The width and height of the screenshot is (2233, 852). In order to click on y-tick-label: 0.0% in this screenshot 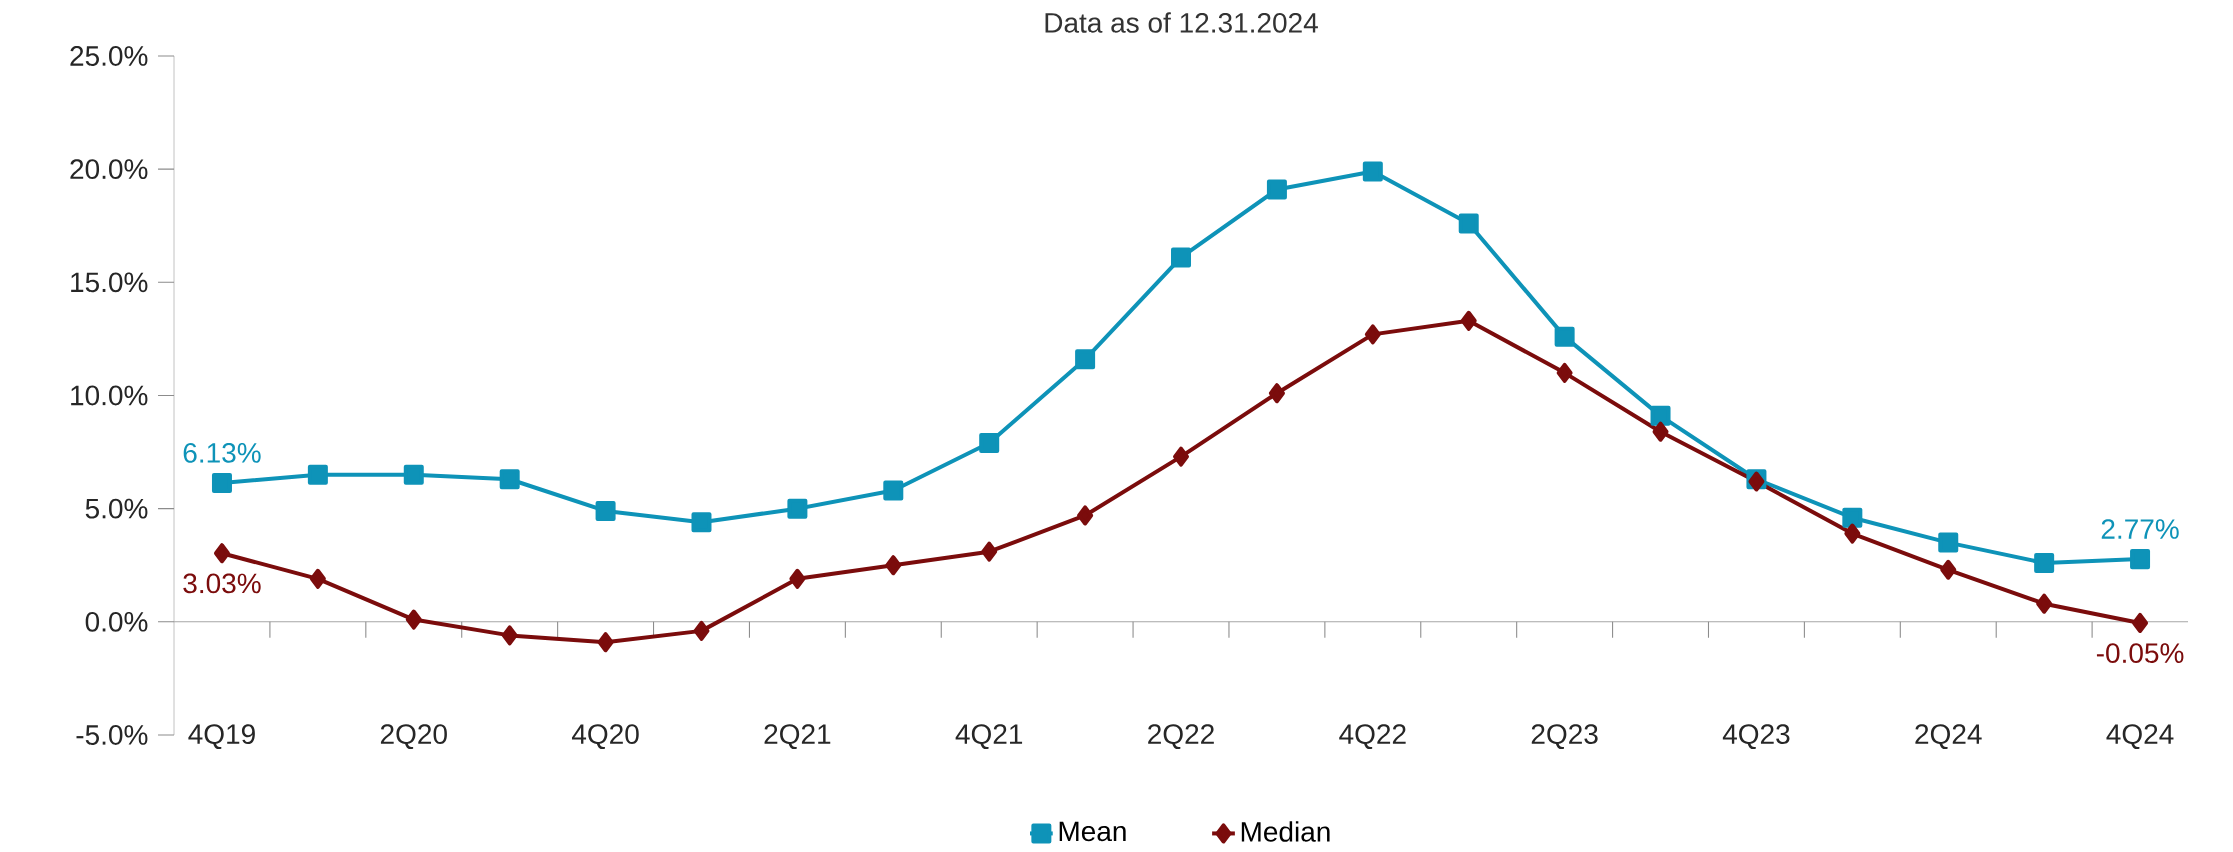, I will do `click(116, 621)`.